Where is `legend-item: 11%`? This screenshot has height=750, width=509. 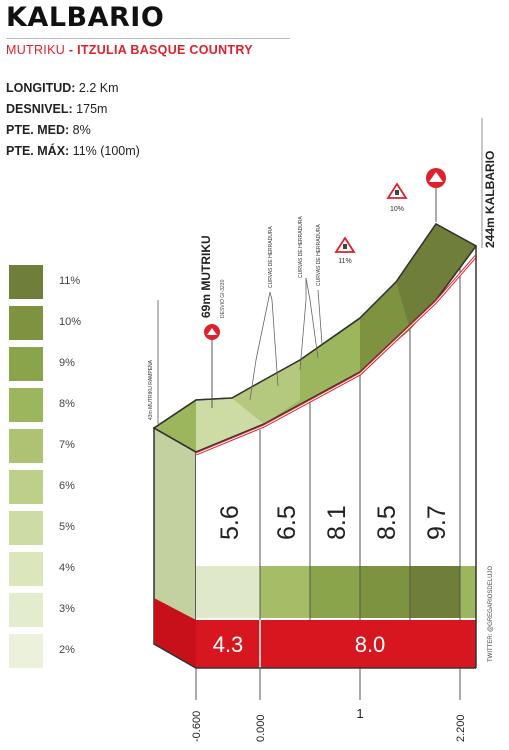
legend-item: 11% is located at coordinates (48, 284).